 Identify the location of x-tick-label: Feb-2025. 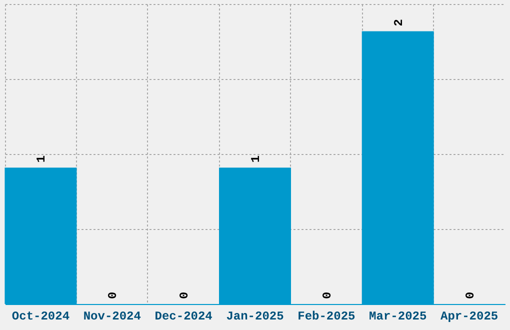
(327, 317).